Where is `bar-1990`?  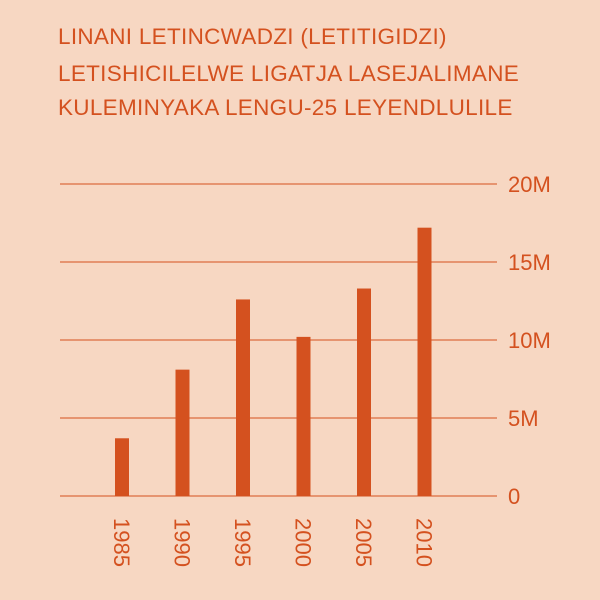
bar-1990 is located at coordinates (182, 432).